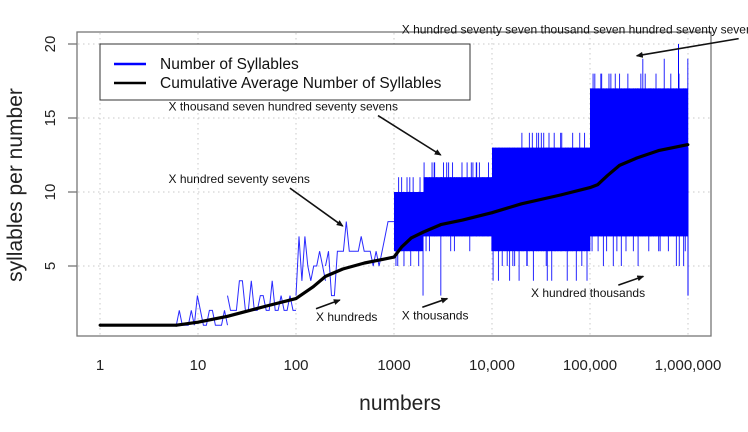 This screenshot has height=432, width=748. I want to click on y-tick-label: 10, so click(50, 192).